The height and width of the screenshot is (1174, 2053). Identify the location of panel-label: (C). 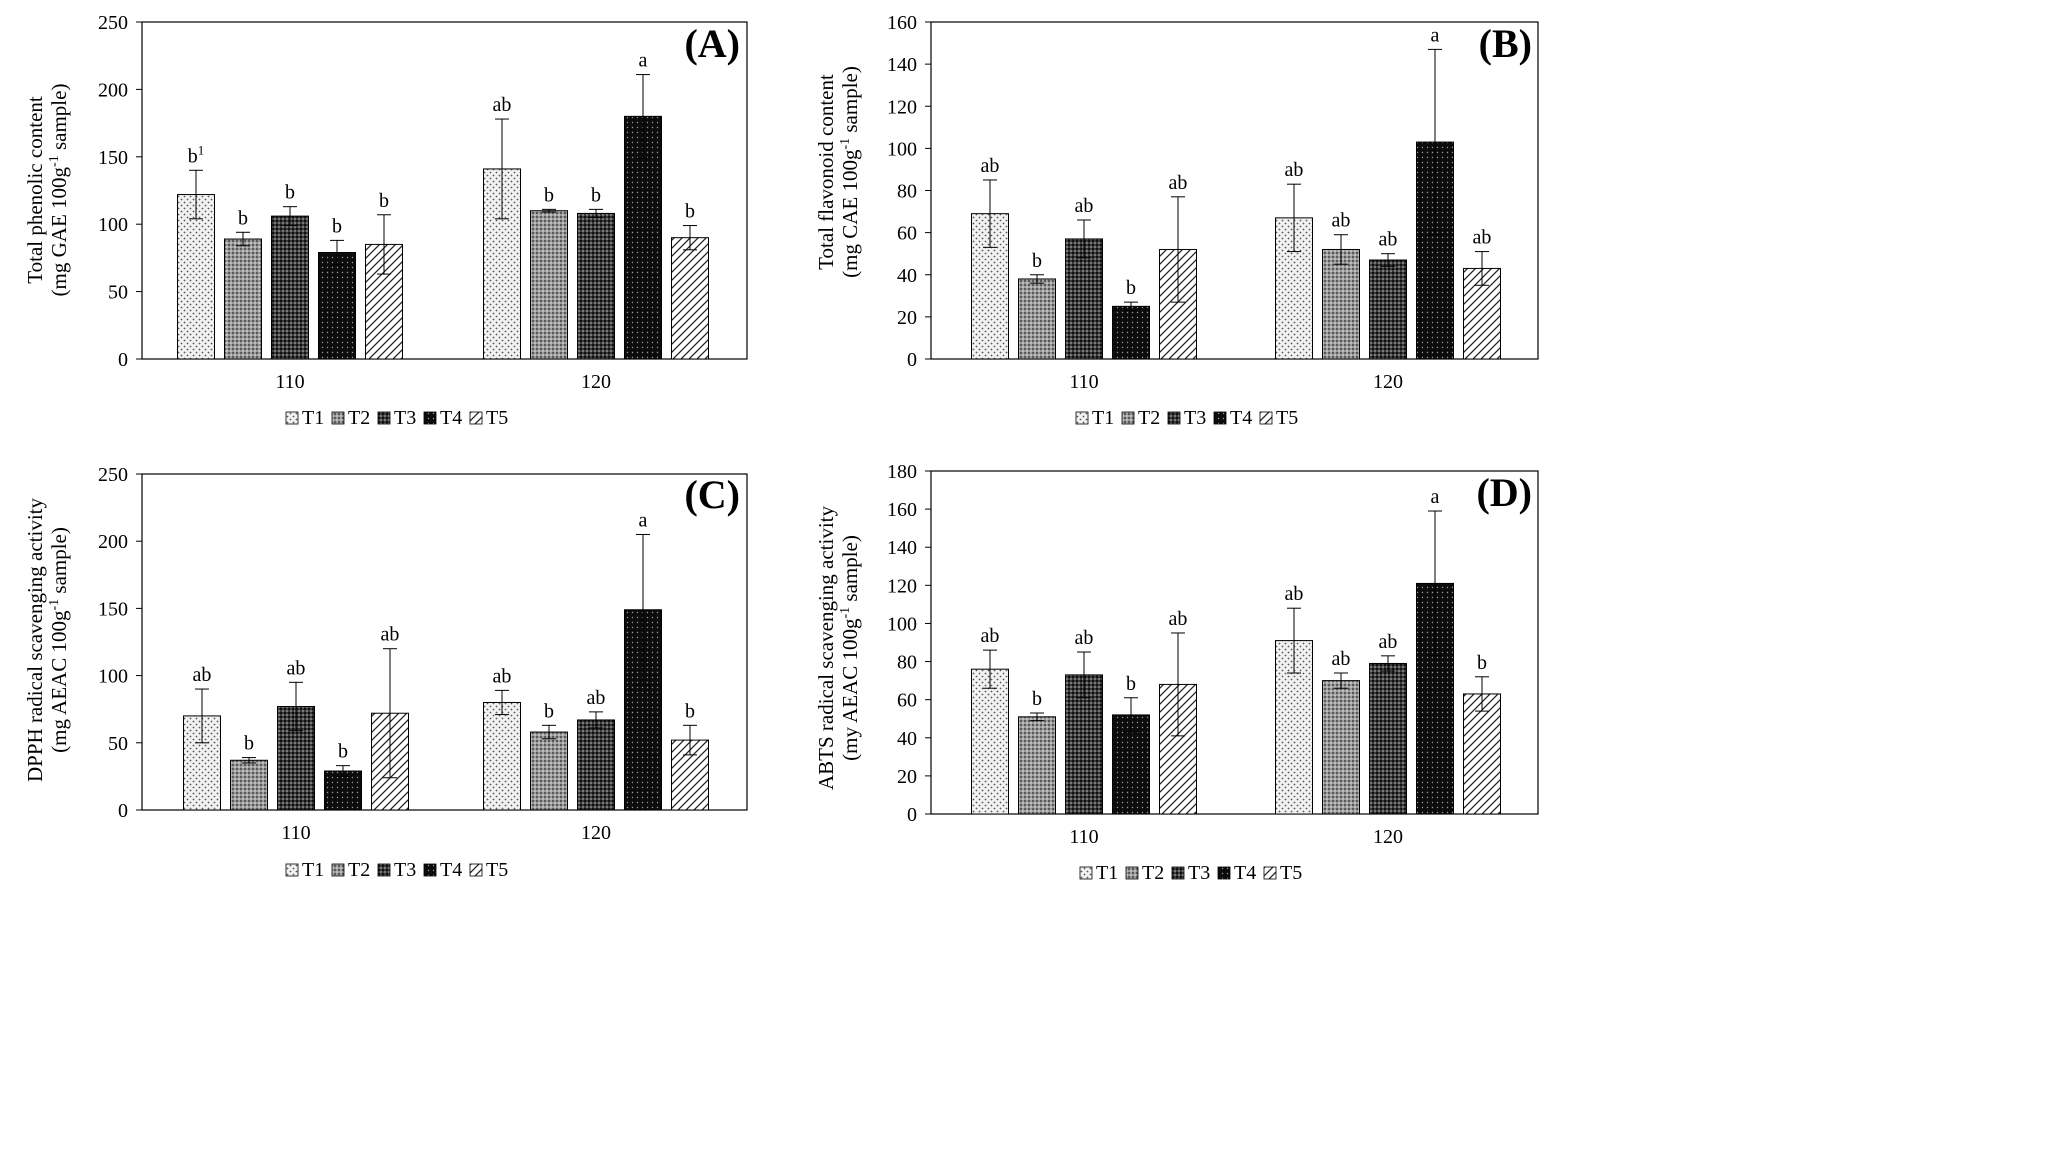
(712, 494).